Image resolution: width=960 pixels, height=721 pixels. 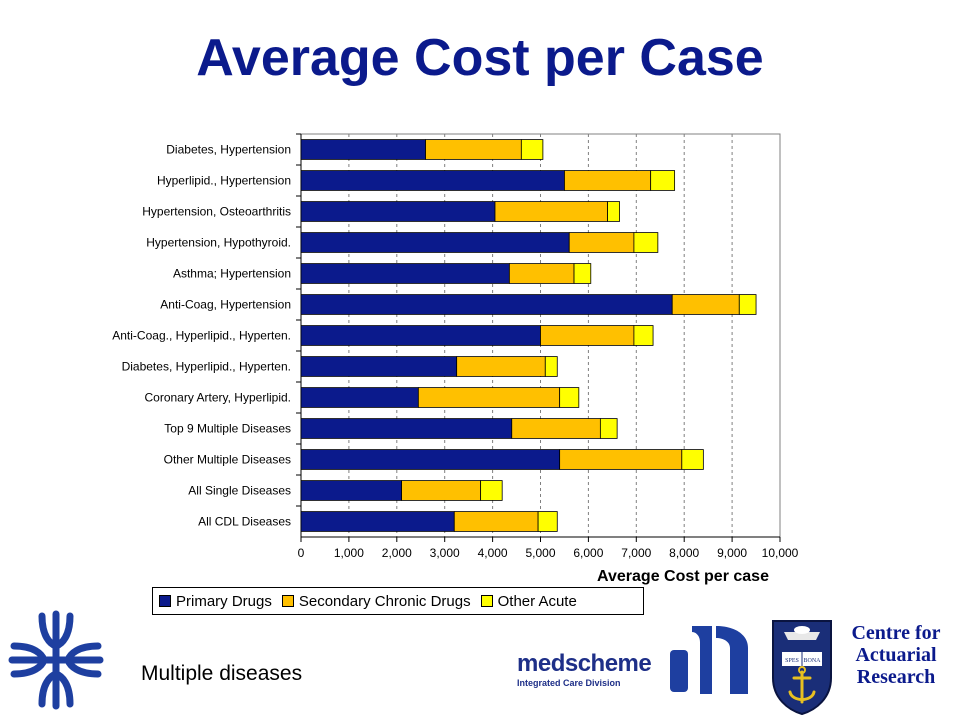 I want to click on y-tick-label: Asthma; Hypertension, so click(x=232, y=274).